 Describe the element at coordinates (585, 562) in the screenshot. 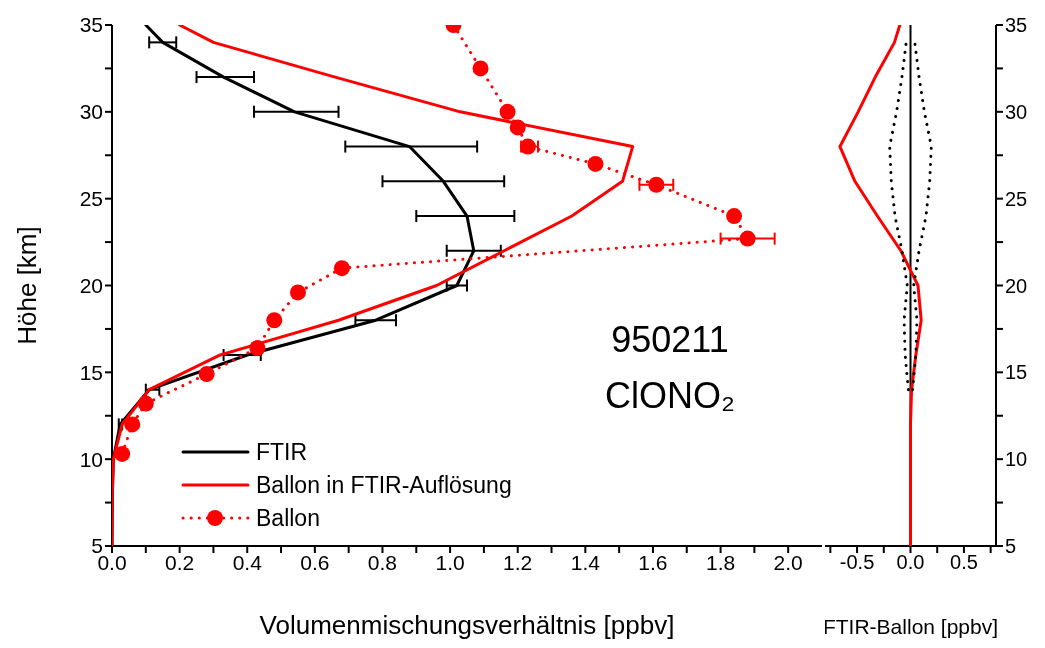

I see `x-tick-label: 1.4` at that location.